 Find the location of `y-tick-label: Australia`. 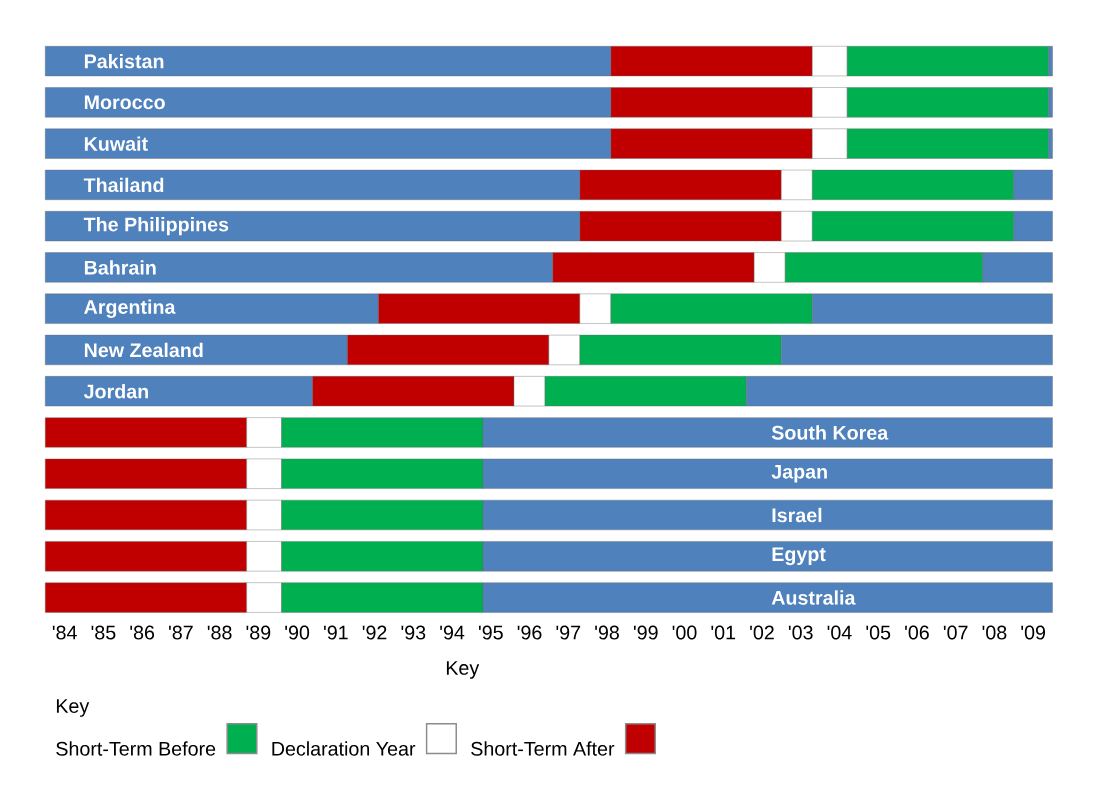

y-tick-label: Australia is located at coordinates (813, 597).